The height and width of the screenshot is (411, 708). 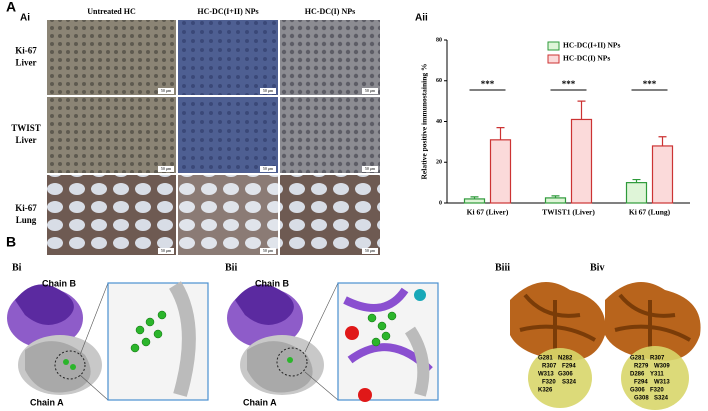 I want to click on structure-biii, so click(x=558, y=345).